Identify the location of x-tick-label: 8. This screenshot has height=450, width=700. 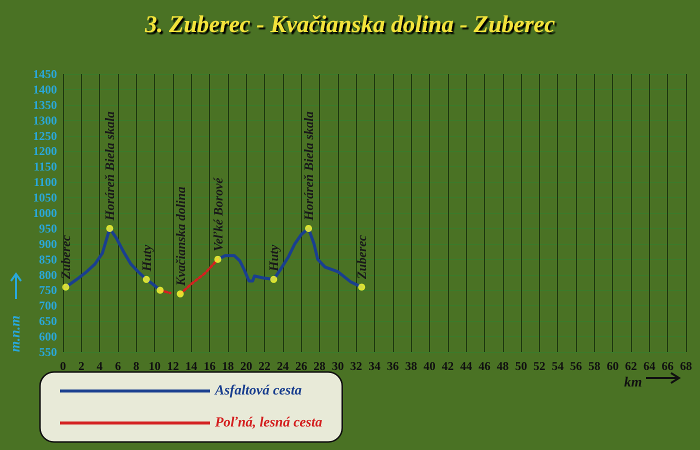
(136, 366).